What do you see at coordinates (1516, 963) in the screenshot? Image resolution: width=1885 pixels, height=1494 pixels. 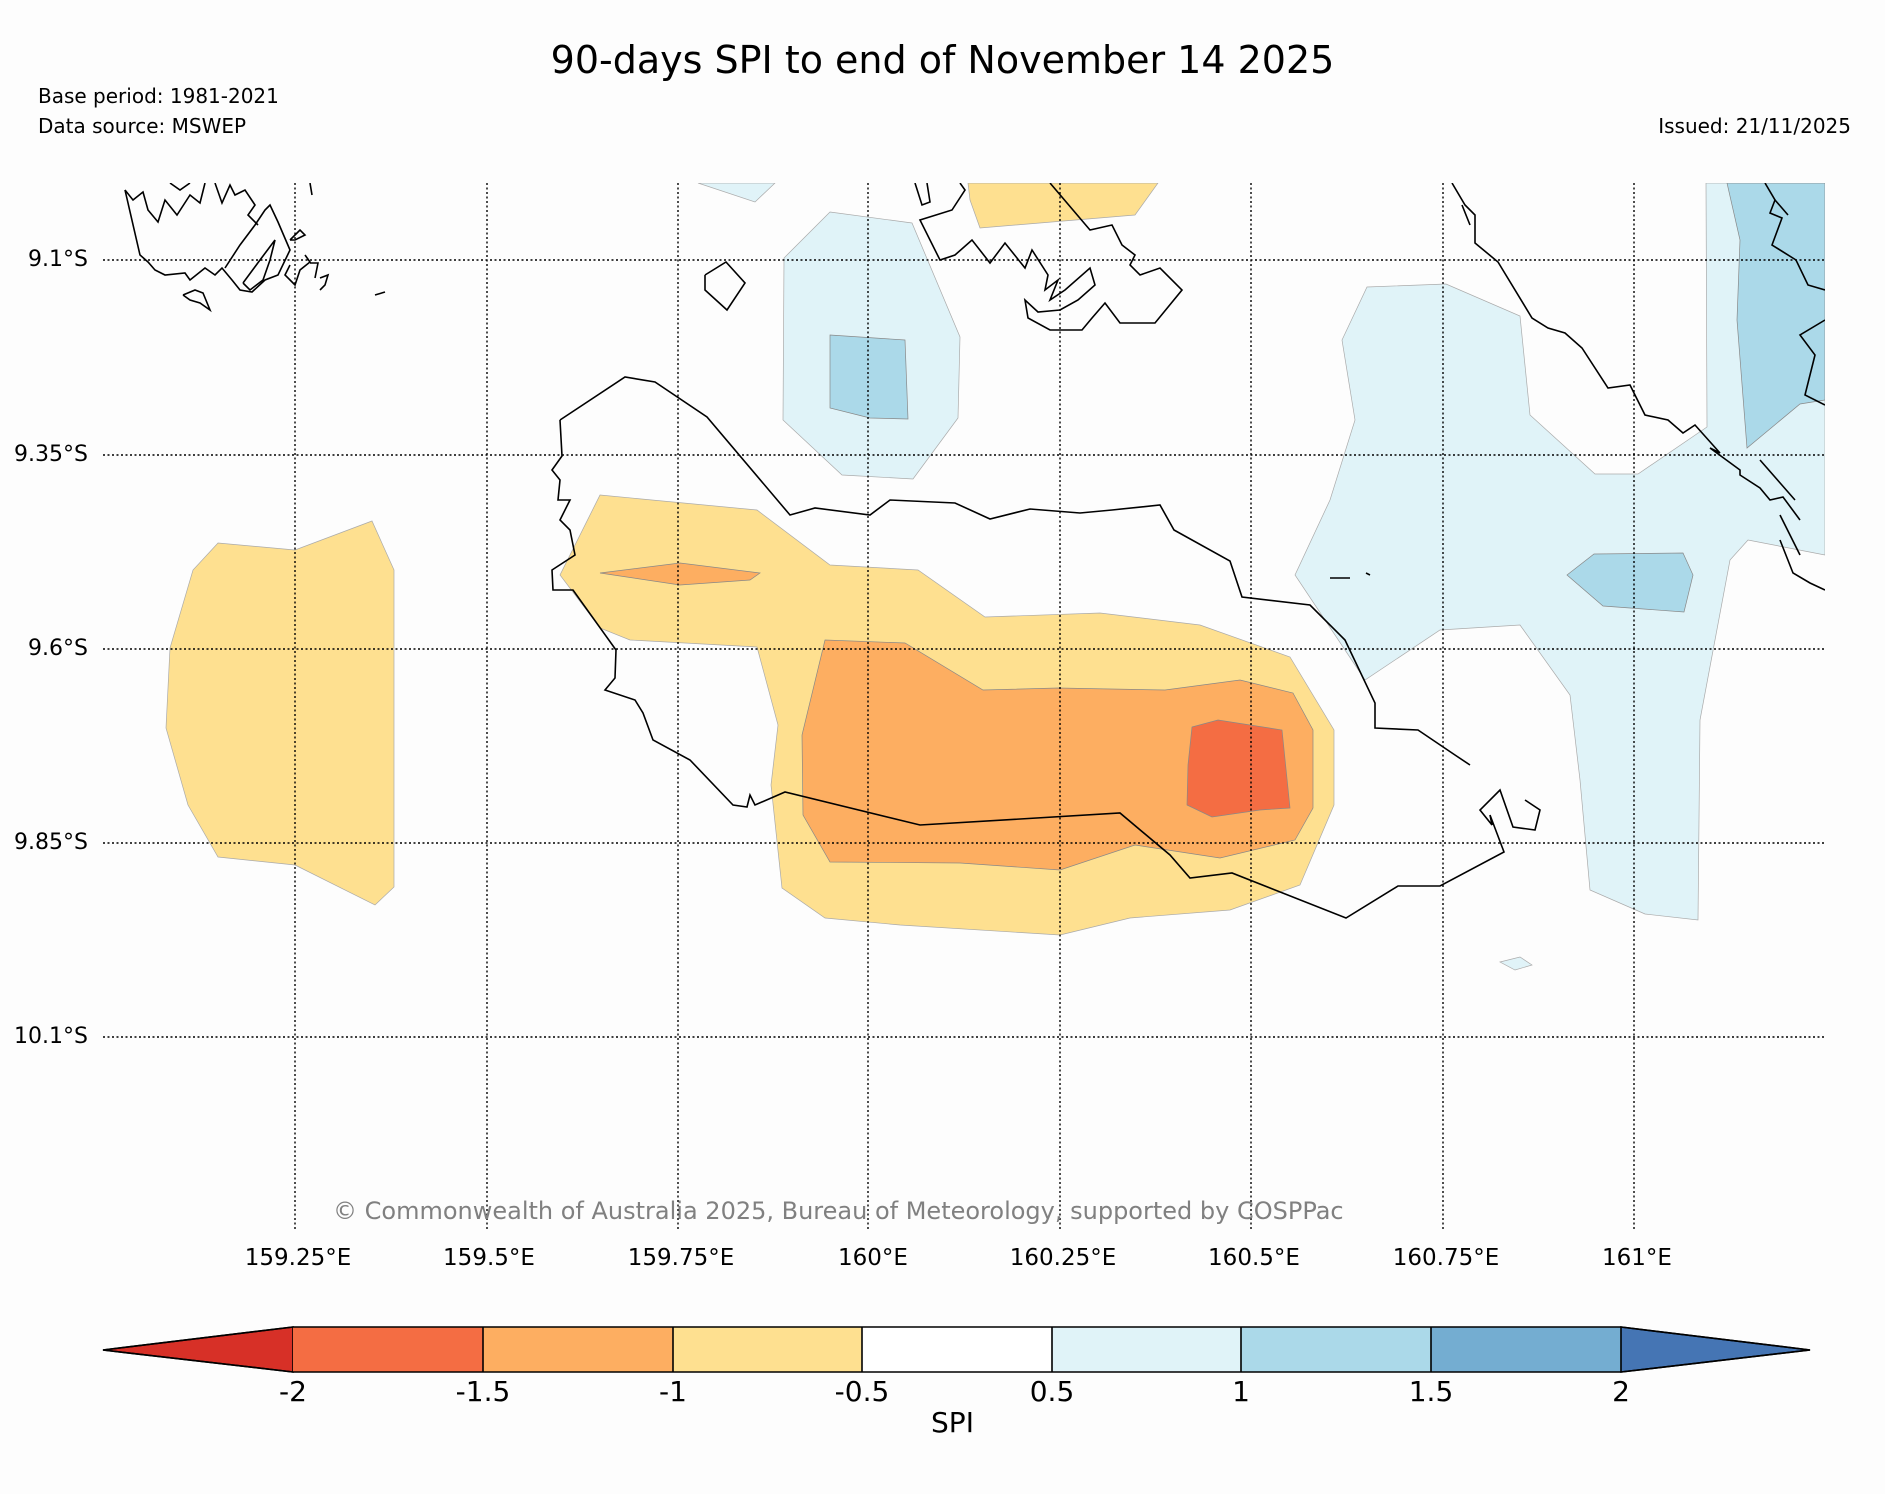 I see `wet-islet` at bounding box center [1516, 963].